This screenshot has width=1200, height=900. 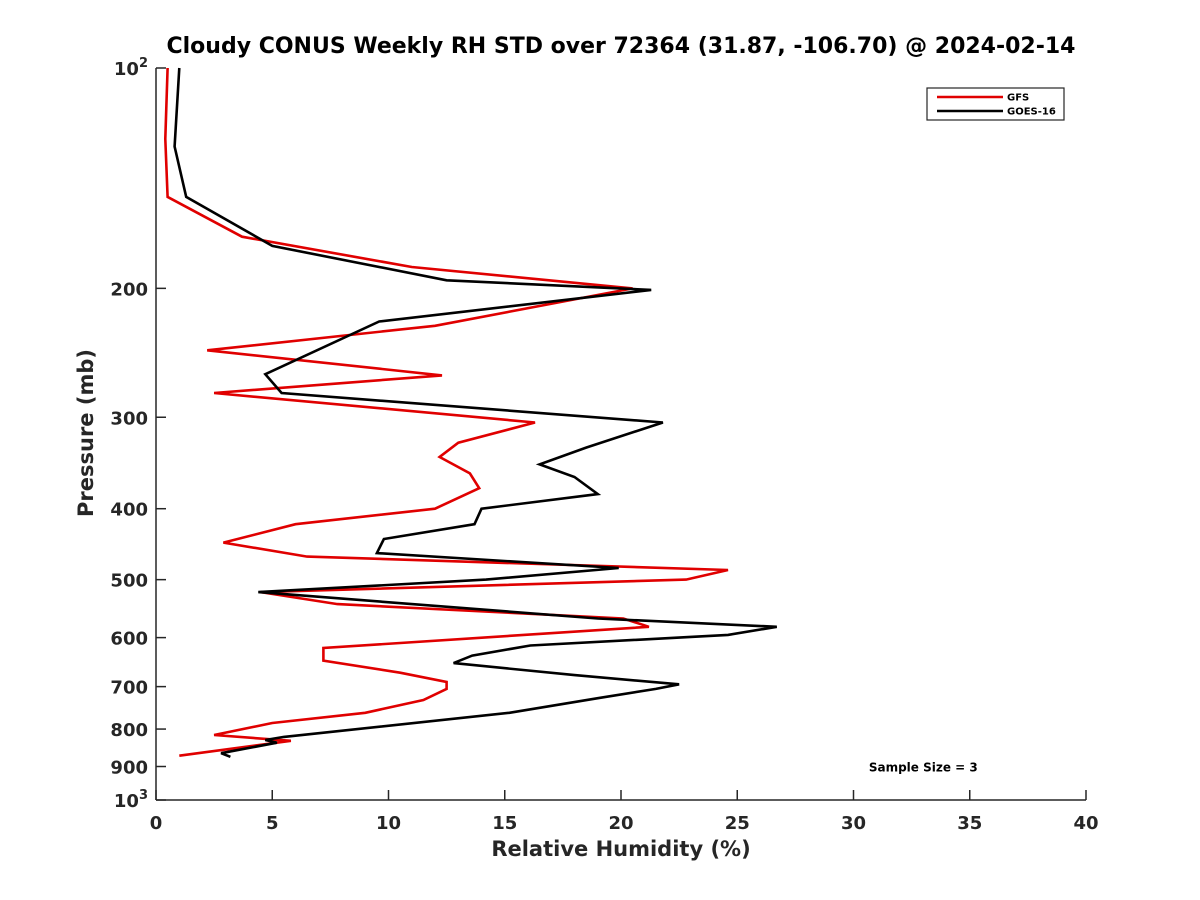 I want to click on y-tick-base: 600, so click(x=129, y=639).